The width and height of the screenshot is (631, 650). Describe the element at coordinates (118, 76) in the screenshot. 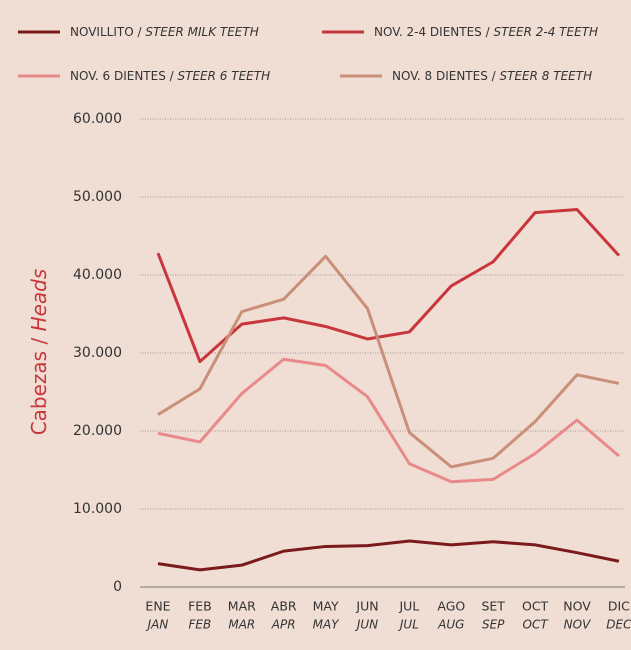

I see `legend-name: NOV. 6 DIENTES` at that location.